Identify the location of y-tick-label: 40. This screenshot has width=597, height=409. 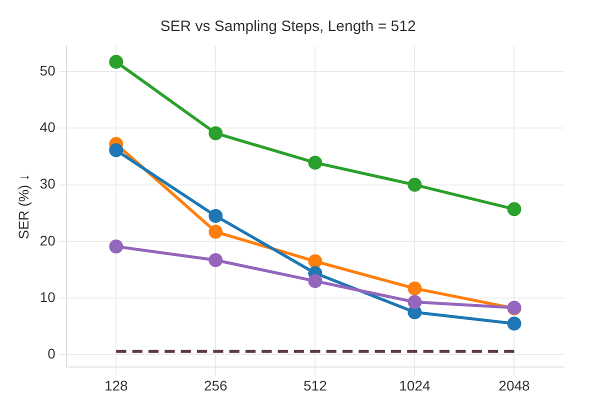
(48, 127).